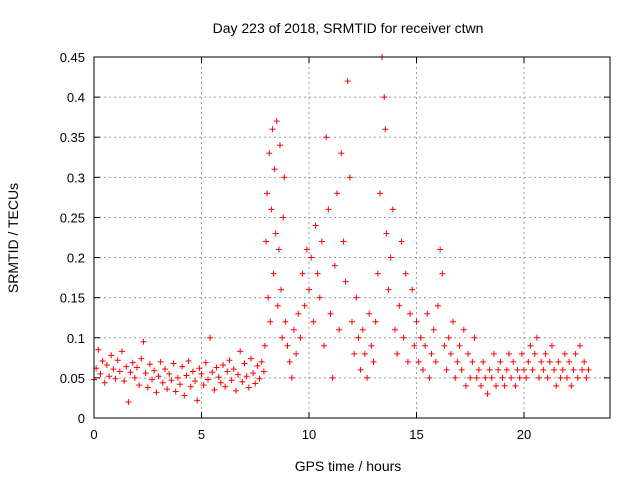  I want to click on y-tick-labels: 0 0.05 0.1 0.15 0.2 0.25 0.3 0.35 0.4 0.45, so click(72, 238).